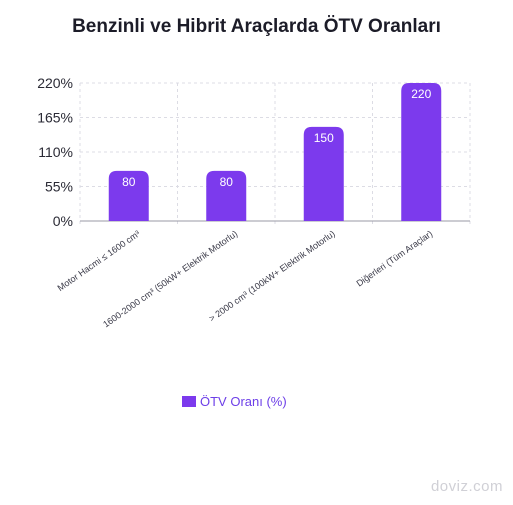 The height and width of the screenshot is (505, 513). What do you see at coordinates (189, 401) in the screenshot?
I see `legend-swatch` at bounding box center [189, 401].